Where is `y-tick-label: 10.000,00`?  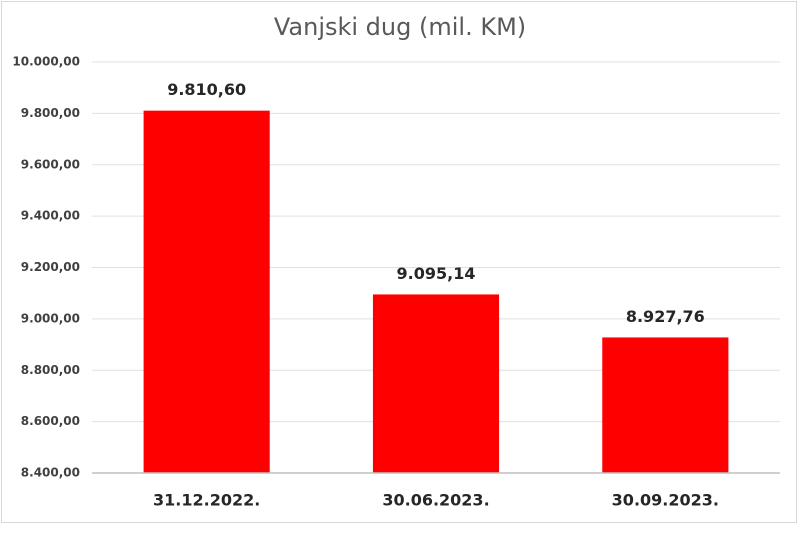
y-tick-label: 10.000,00 is located at coordinates (46, 62).